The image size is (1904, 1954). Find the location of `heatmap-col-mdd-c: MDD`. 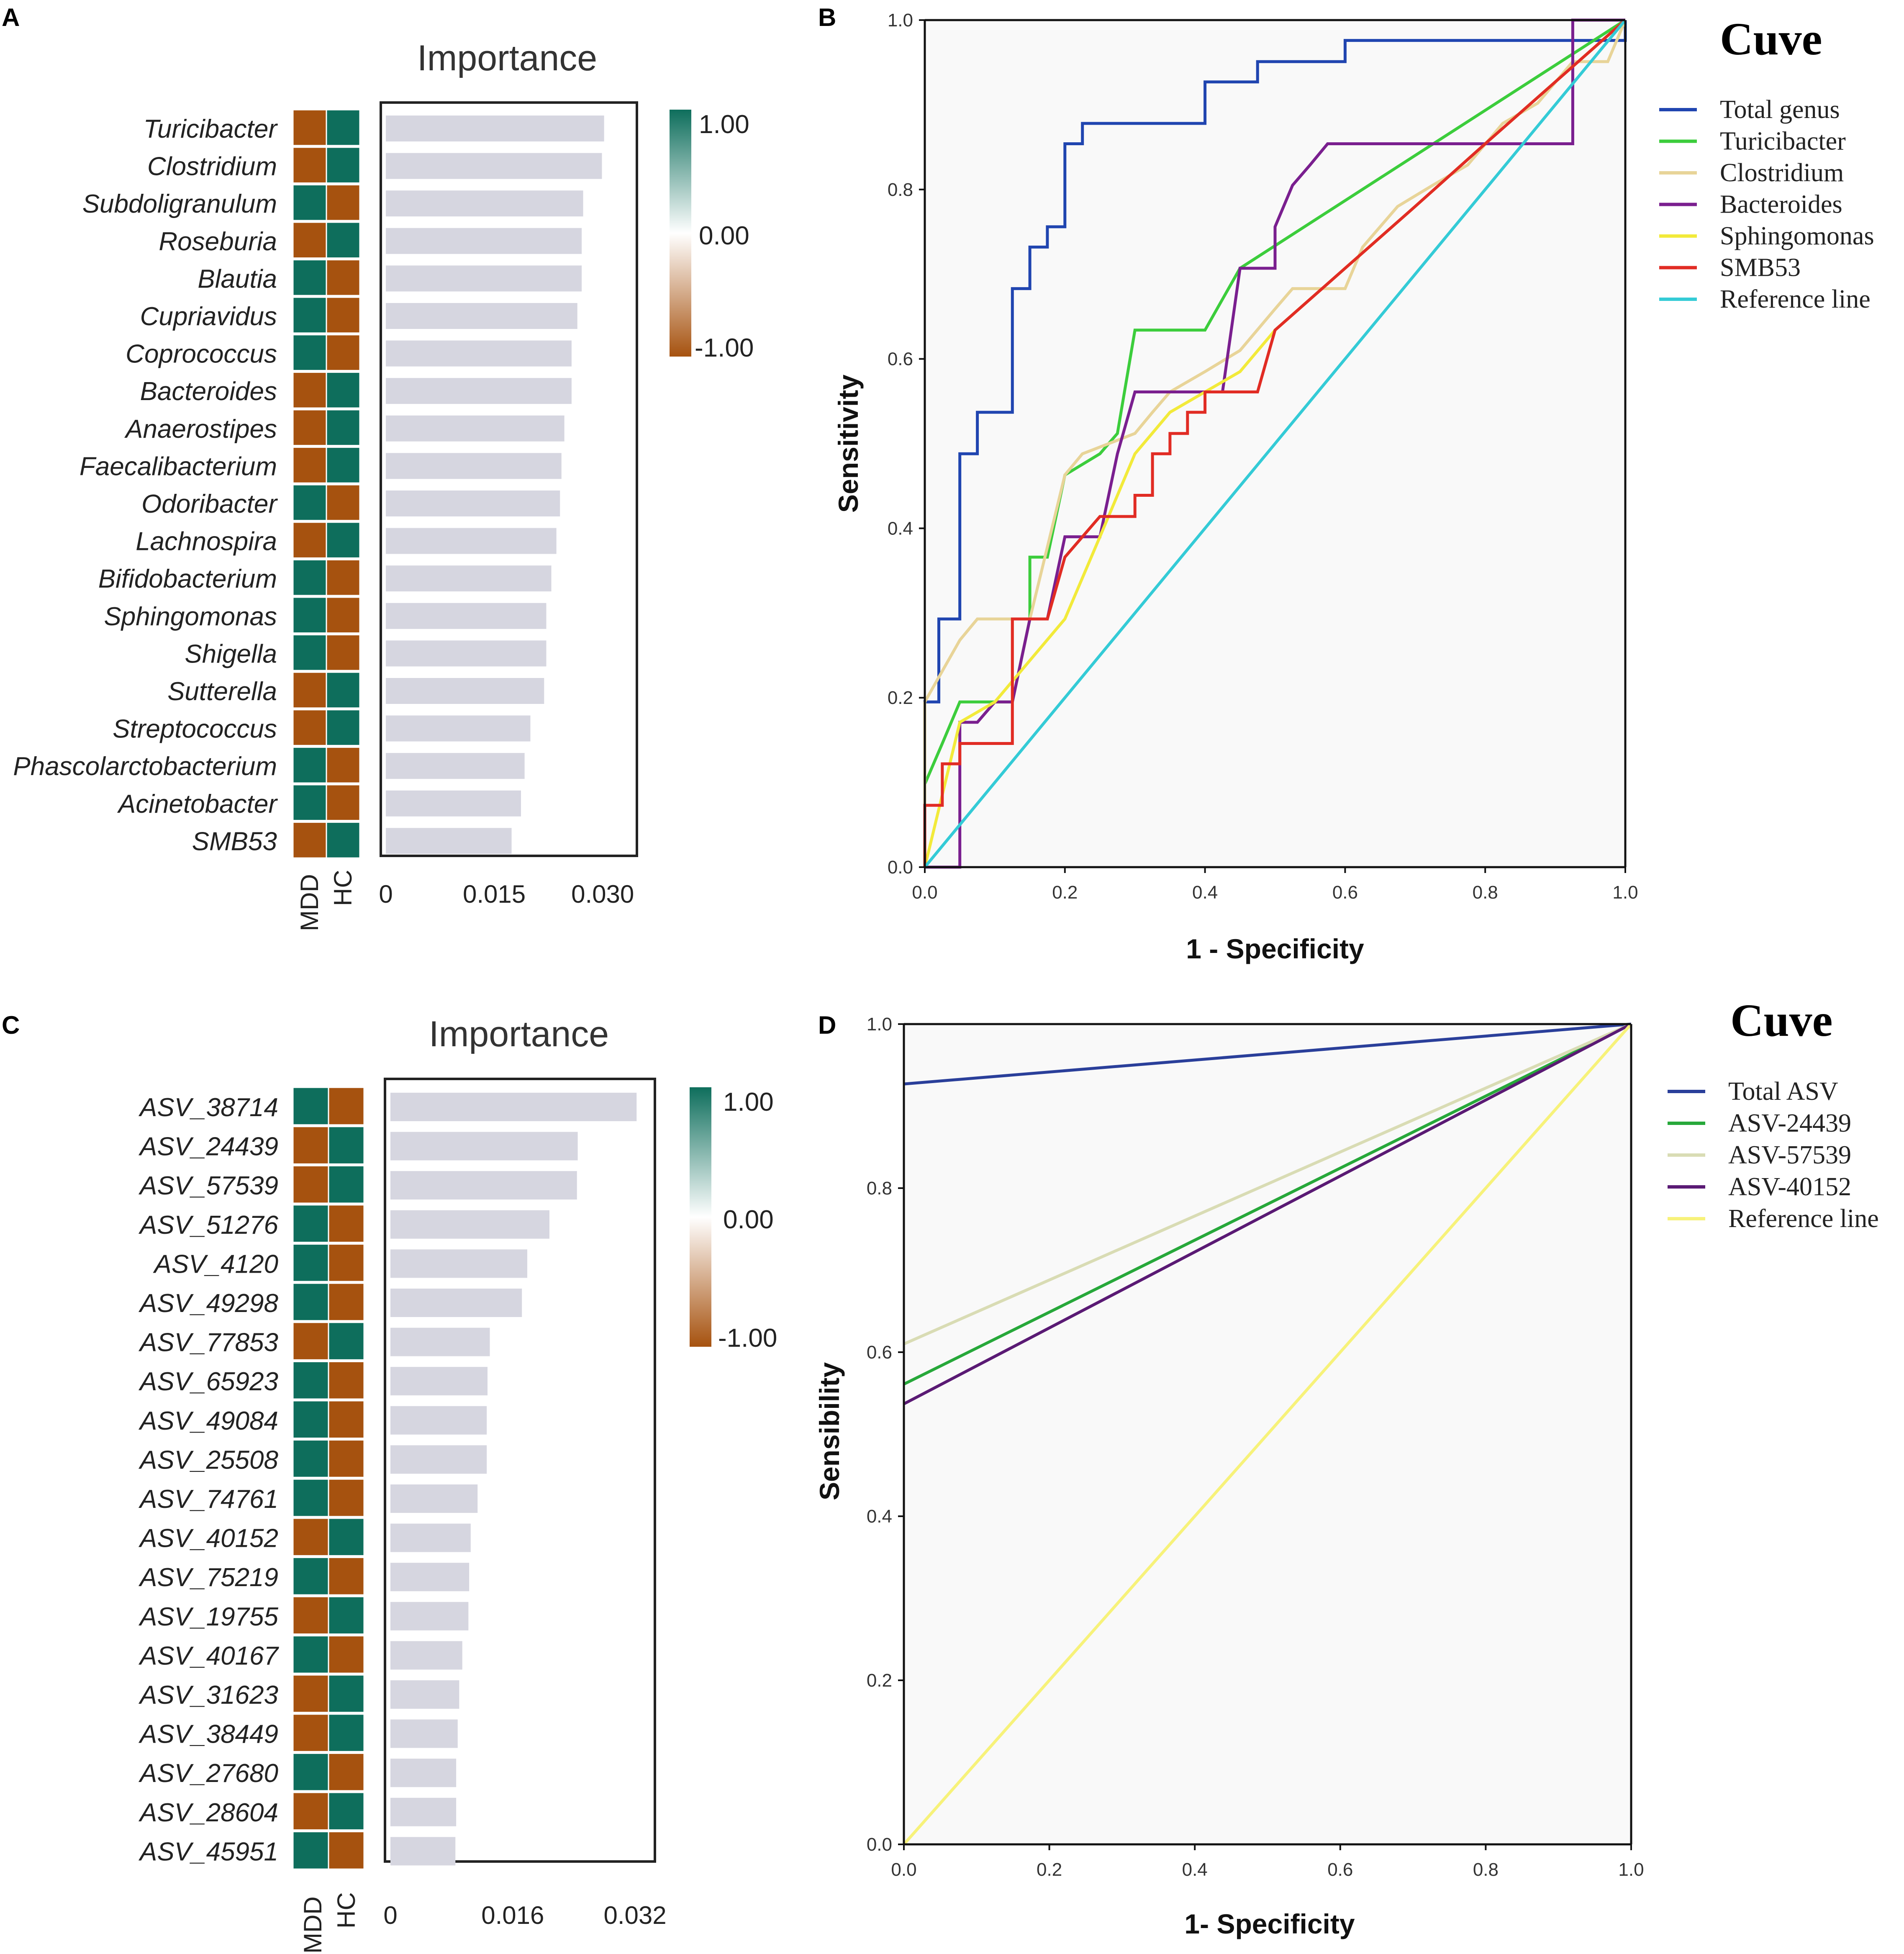

heatmap-col-mdd-c: MDD is located at coordinates (313, 1925).